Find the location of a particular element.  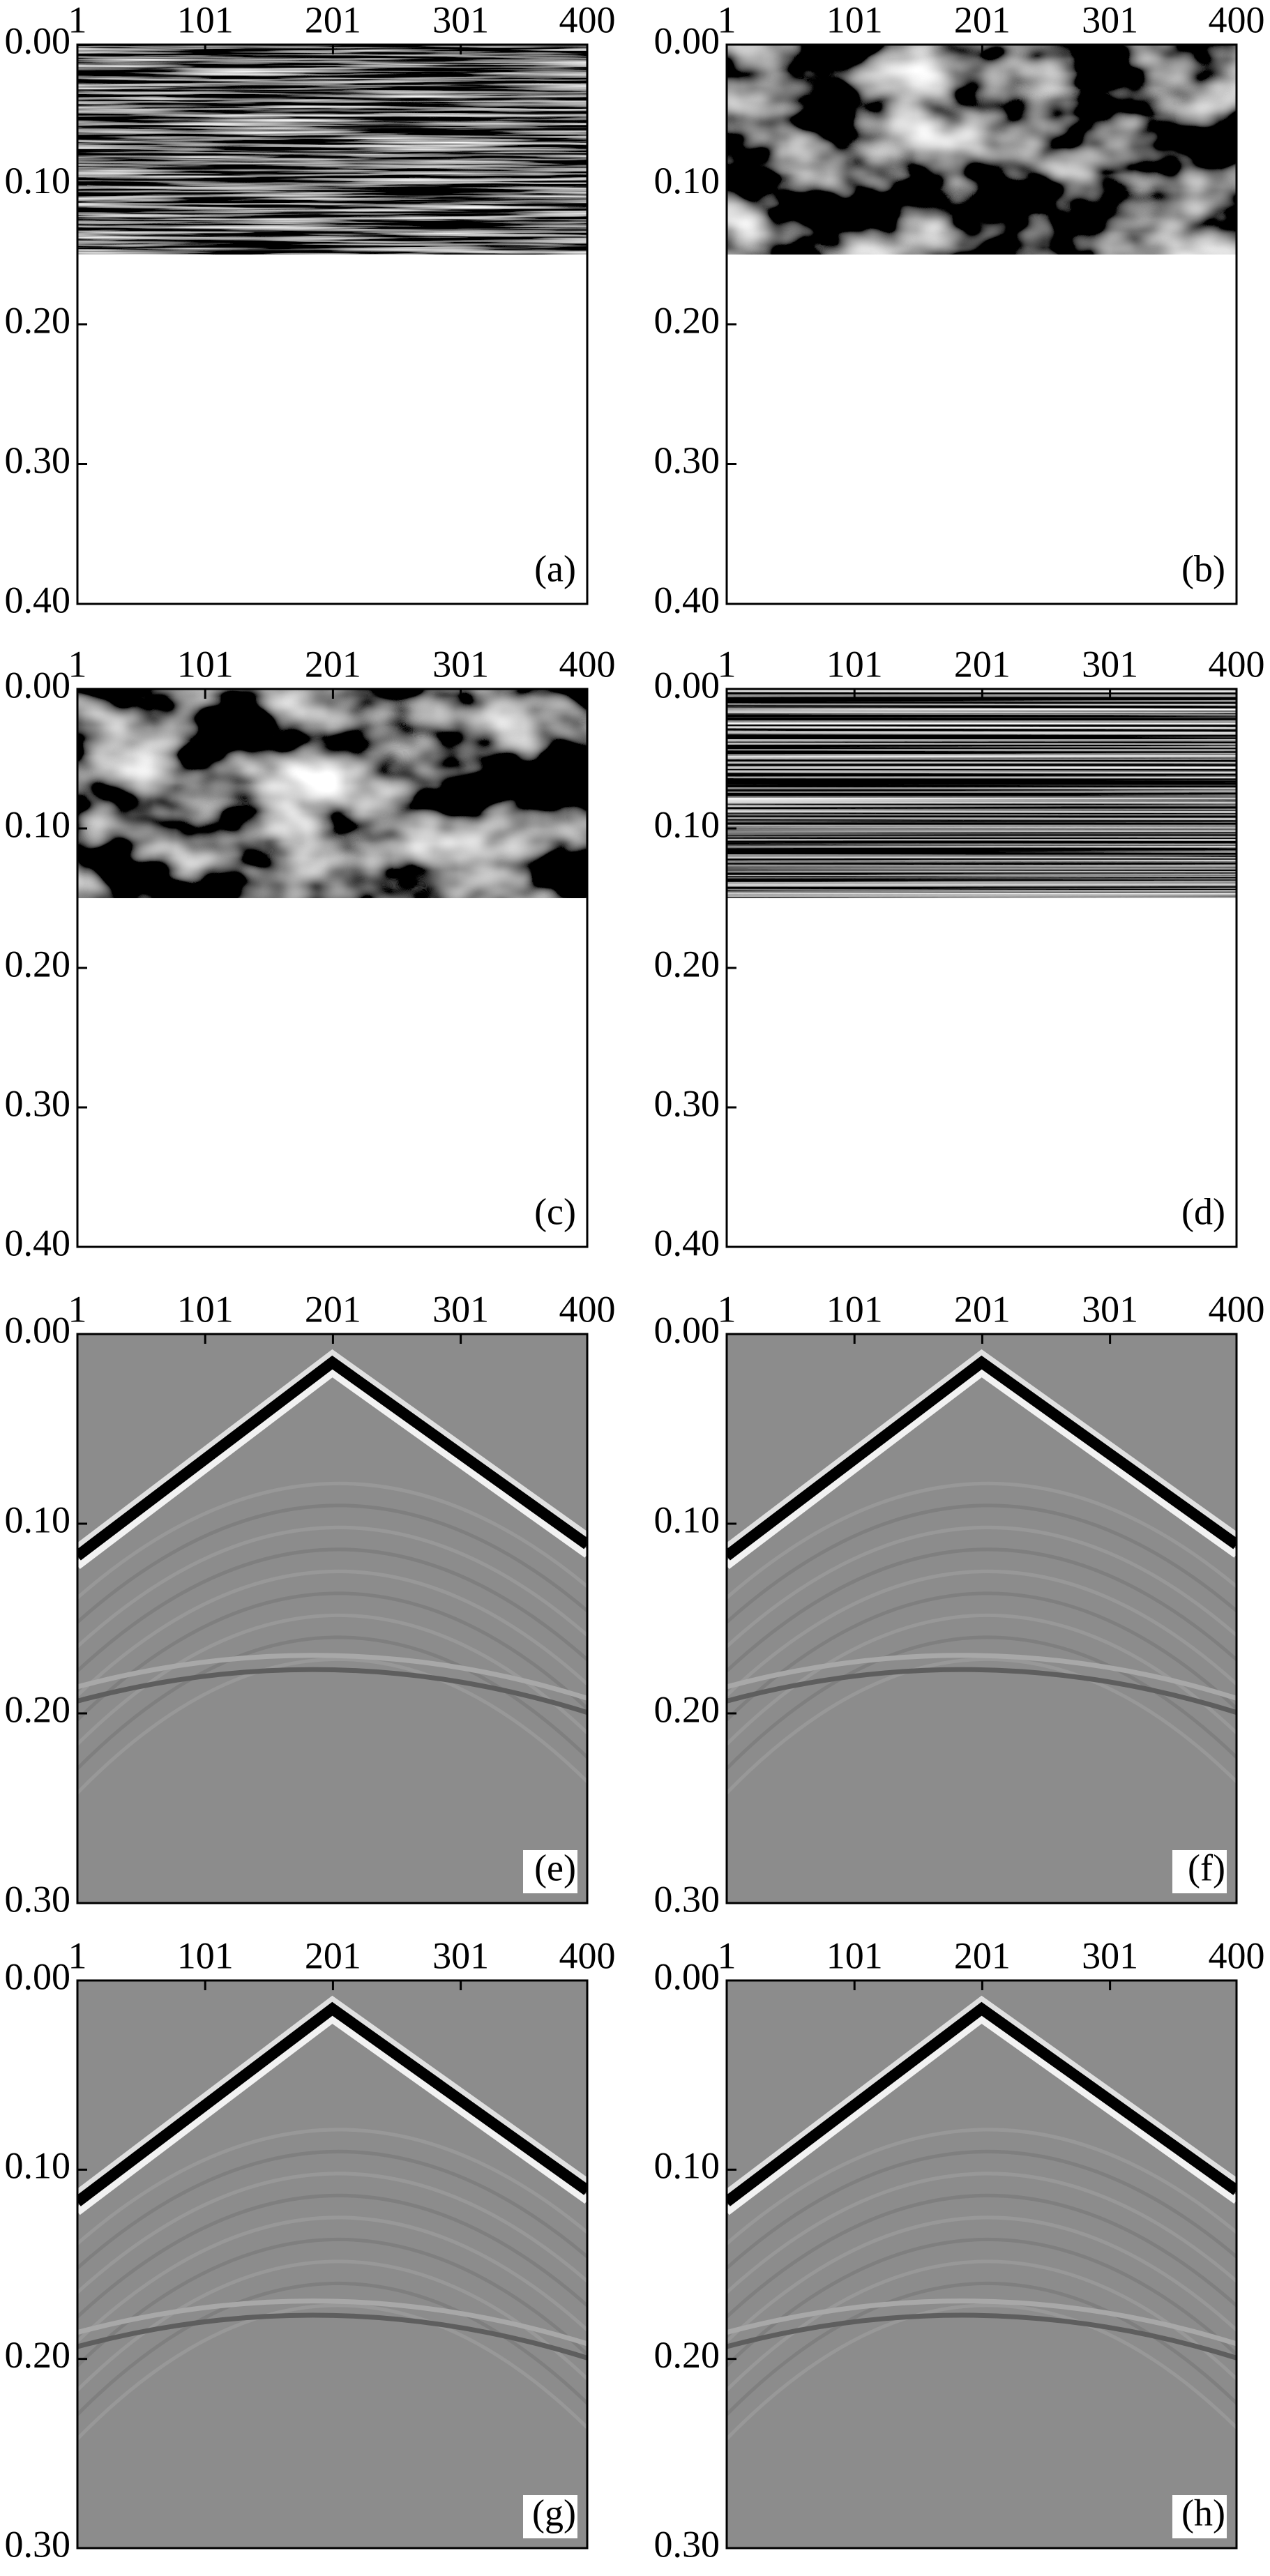

panel: 1 101 201 301 400 0.00 0.10 0.20 0.30 (h) is located at coordinates (959, 2249).